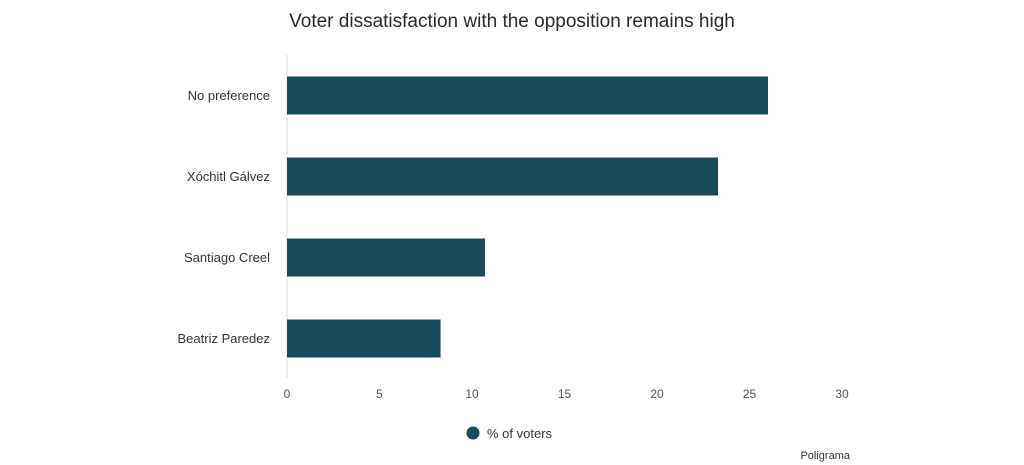 This screenshot has width=1024, height=465. I want to click on x-tick-label: 10, so click(472, 394).